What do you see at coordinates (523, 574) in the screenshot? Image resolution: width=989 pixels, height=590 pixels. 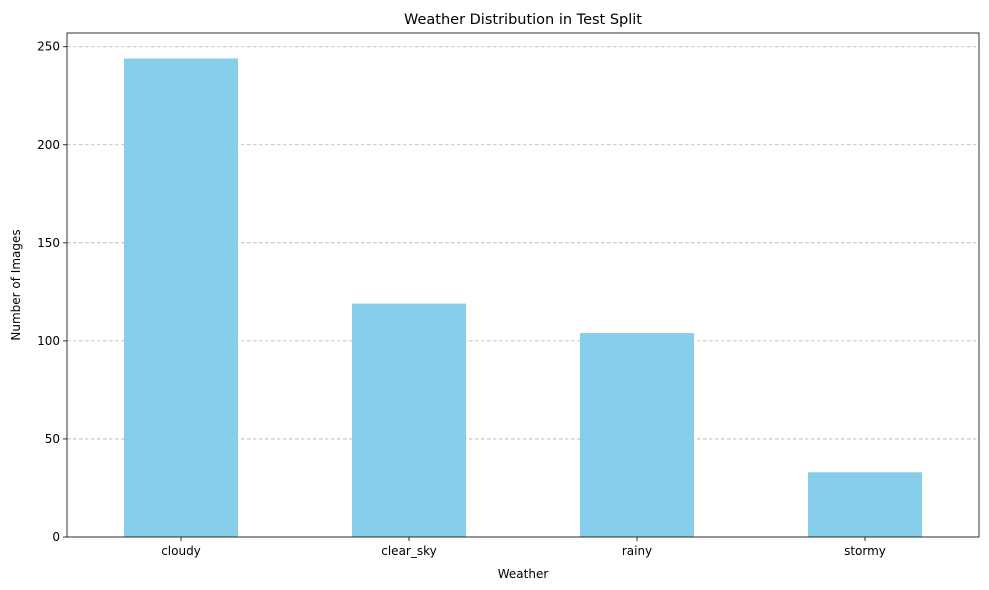 I see `x-axis-label: Weather` at bounding box center [523, 574].